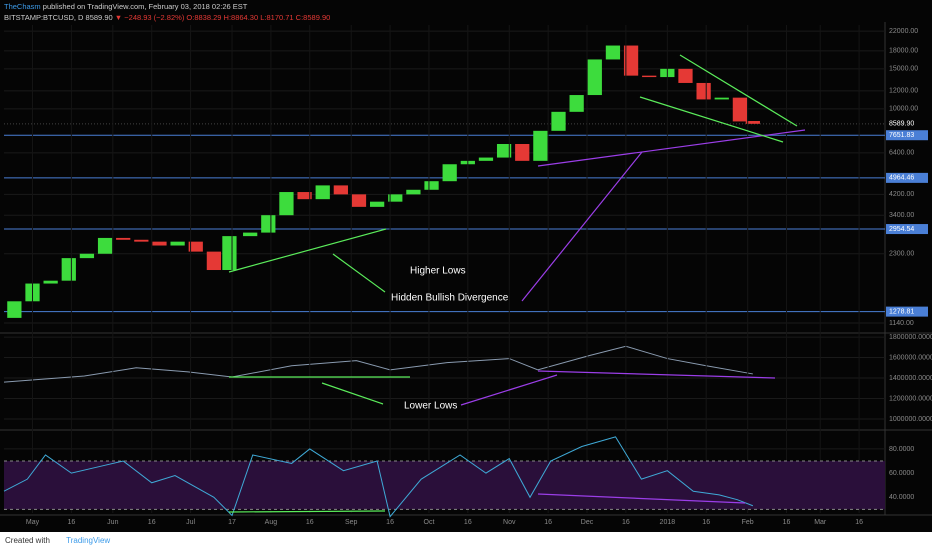  I want to click on y-tick-label: 1200000.0000, so click(910, 398).